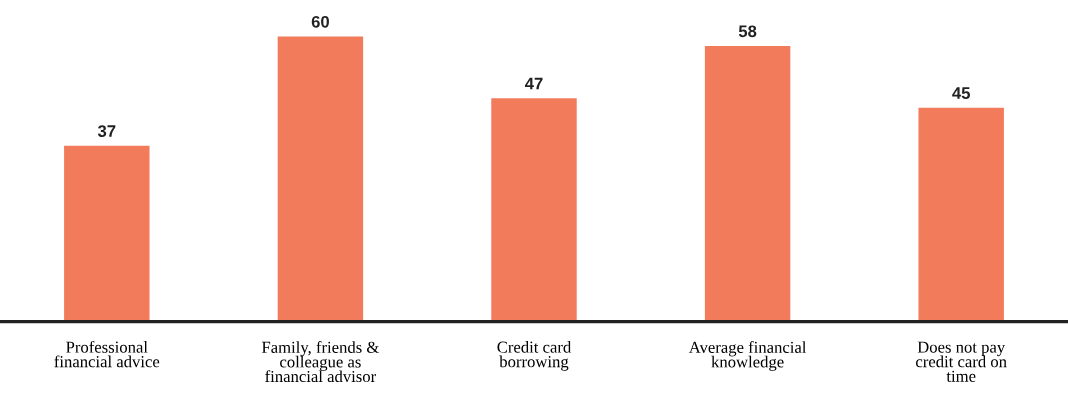 This screenshot has width=1068, height=402. What do you see at coordinates (320, 21) in the screenshot?
I see `data-label: 60` at bounding box center [320, 21].